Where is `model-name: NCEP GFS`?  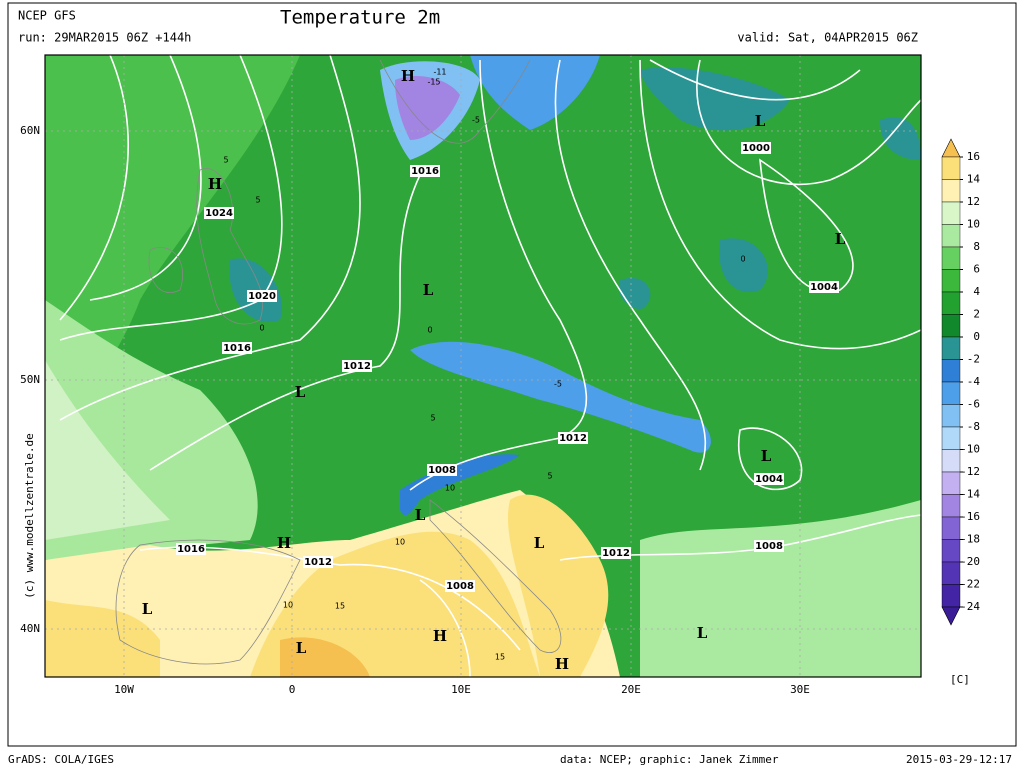 model-name: NCEP GFS is located at coordinates (47, 16).